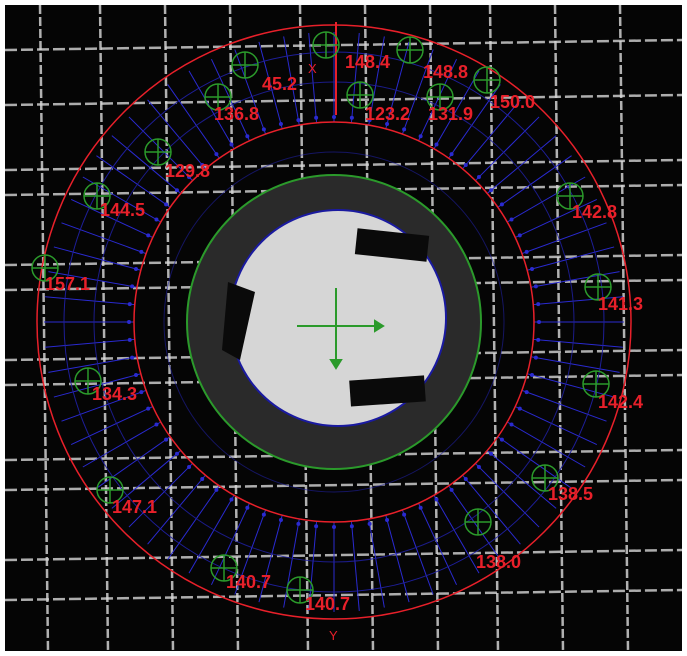 Image resolution: width=687 pixels, height=656 pixels. Describe the element at coordinates (67, 284) in the screenshot. I see `measurement: 157.1` at that location.